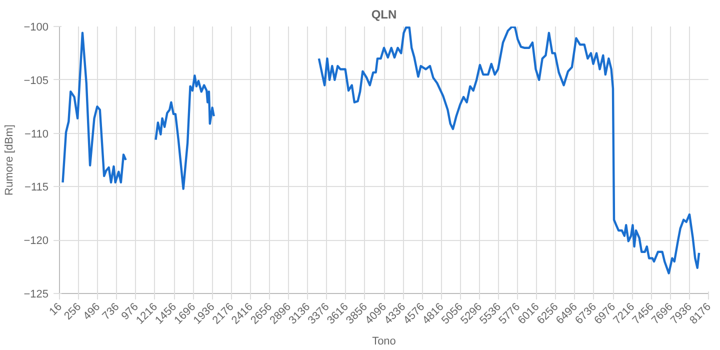 The height and width of the screenshot is (350, 720). I want to click on x-axis-title: Tono, so click(384, 341).